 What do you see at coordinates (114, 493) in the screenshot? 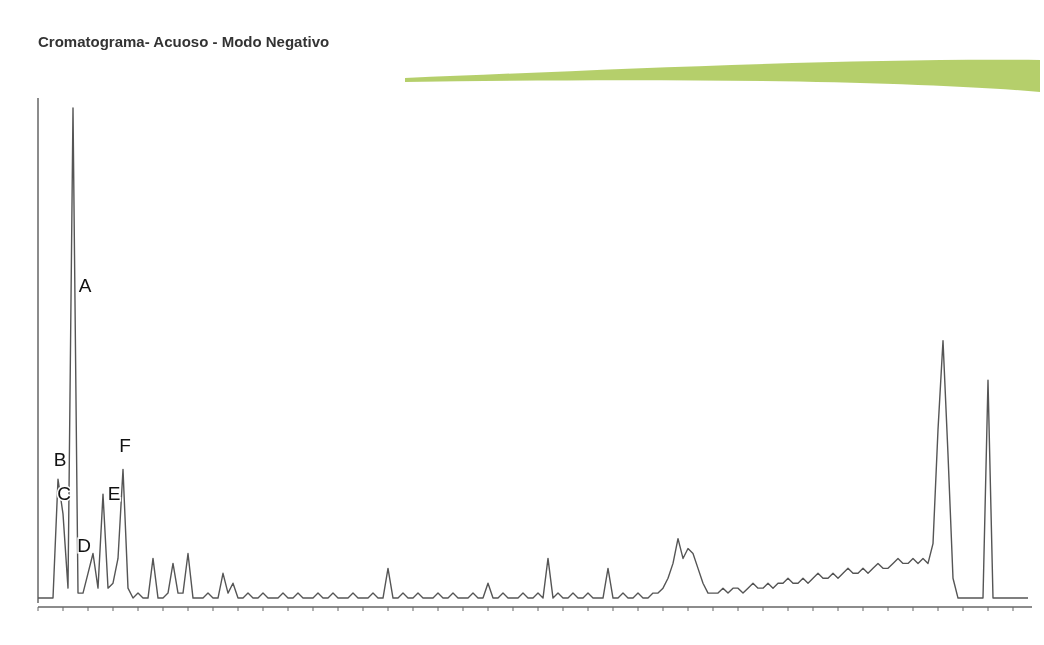
I see `annotation: E` at bounding box center [114, 493].